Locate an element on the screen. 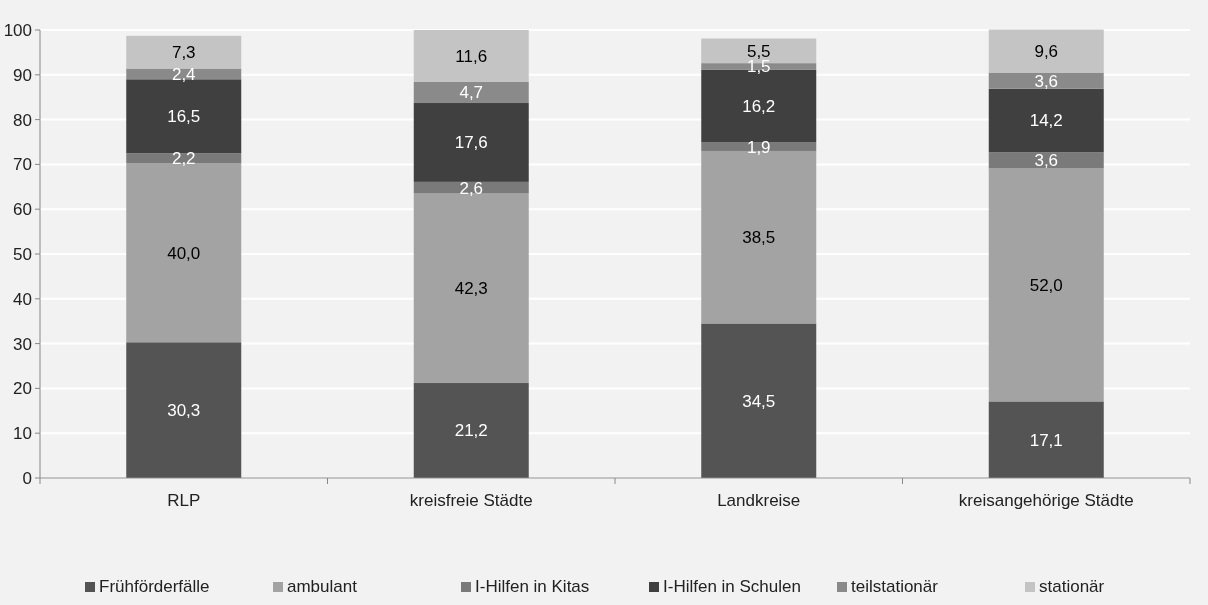 Image resolution: width=1208 pixels, height=605 pixels. data-label: 9,6 is located at coordinates (1046, 52).